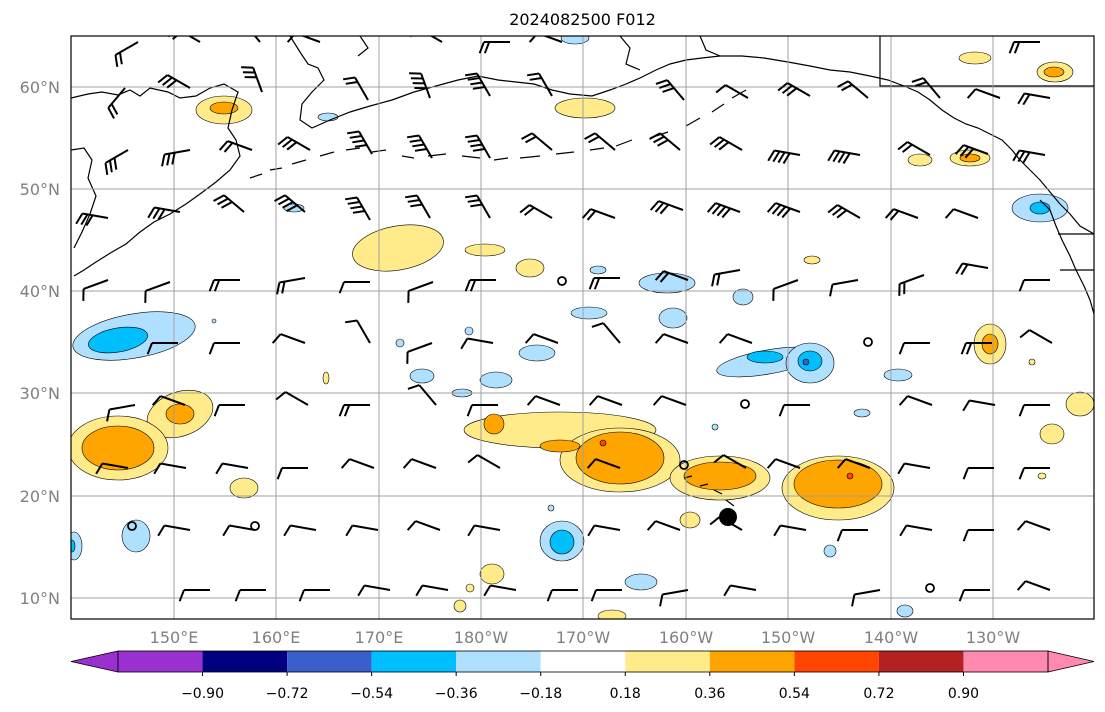 Image resolution: width=1105 pixels, height=712 pixels. Describe the element at coordinates (40, 393) in the screenshot. I see `lat-tick-label: 30°N` at that location.